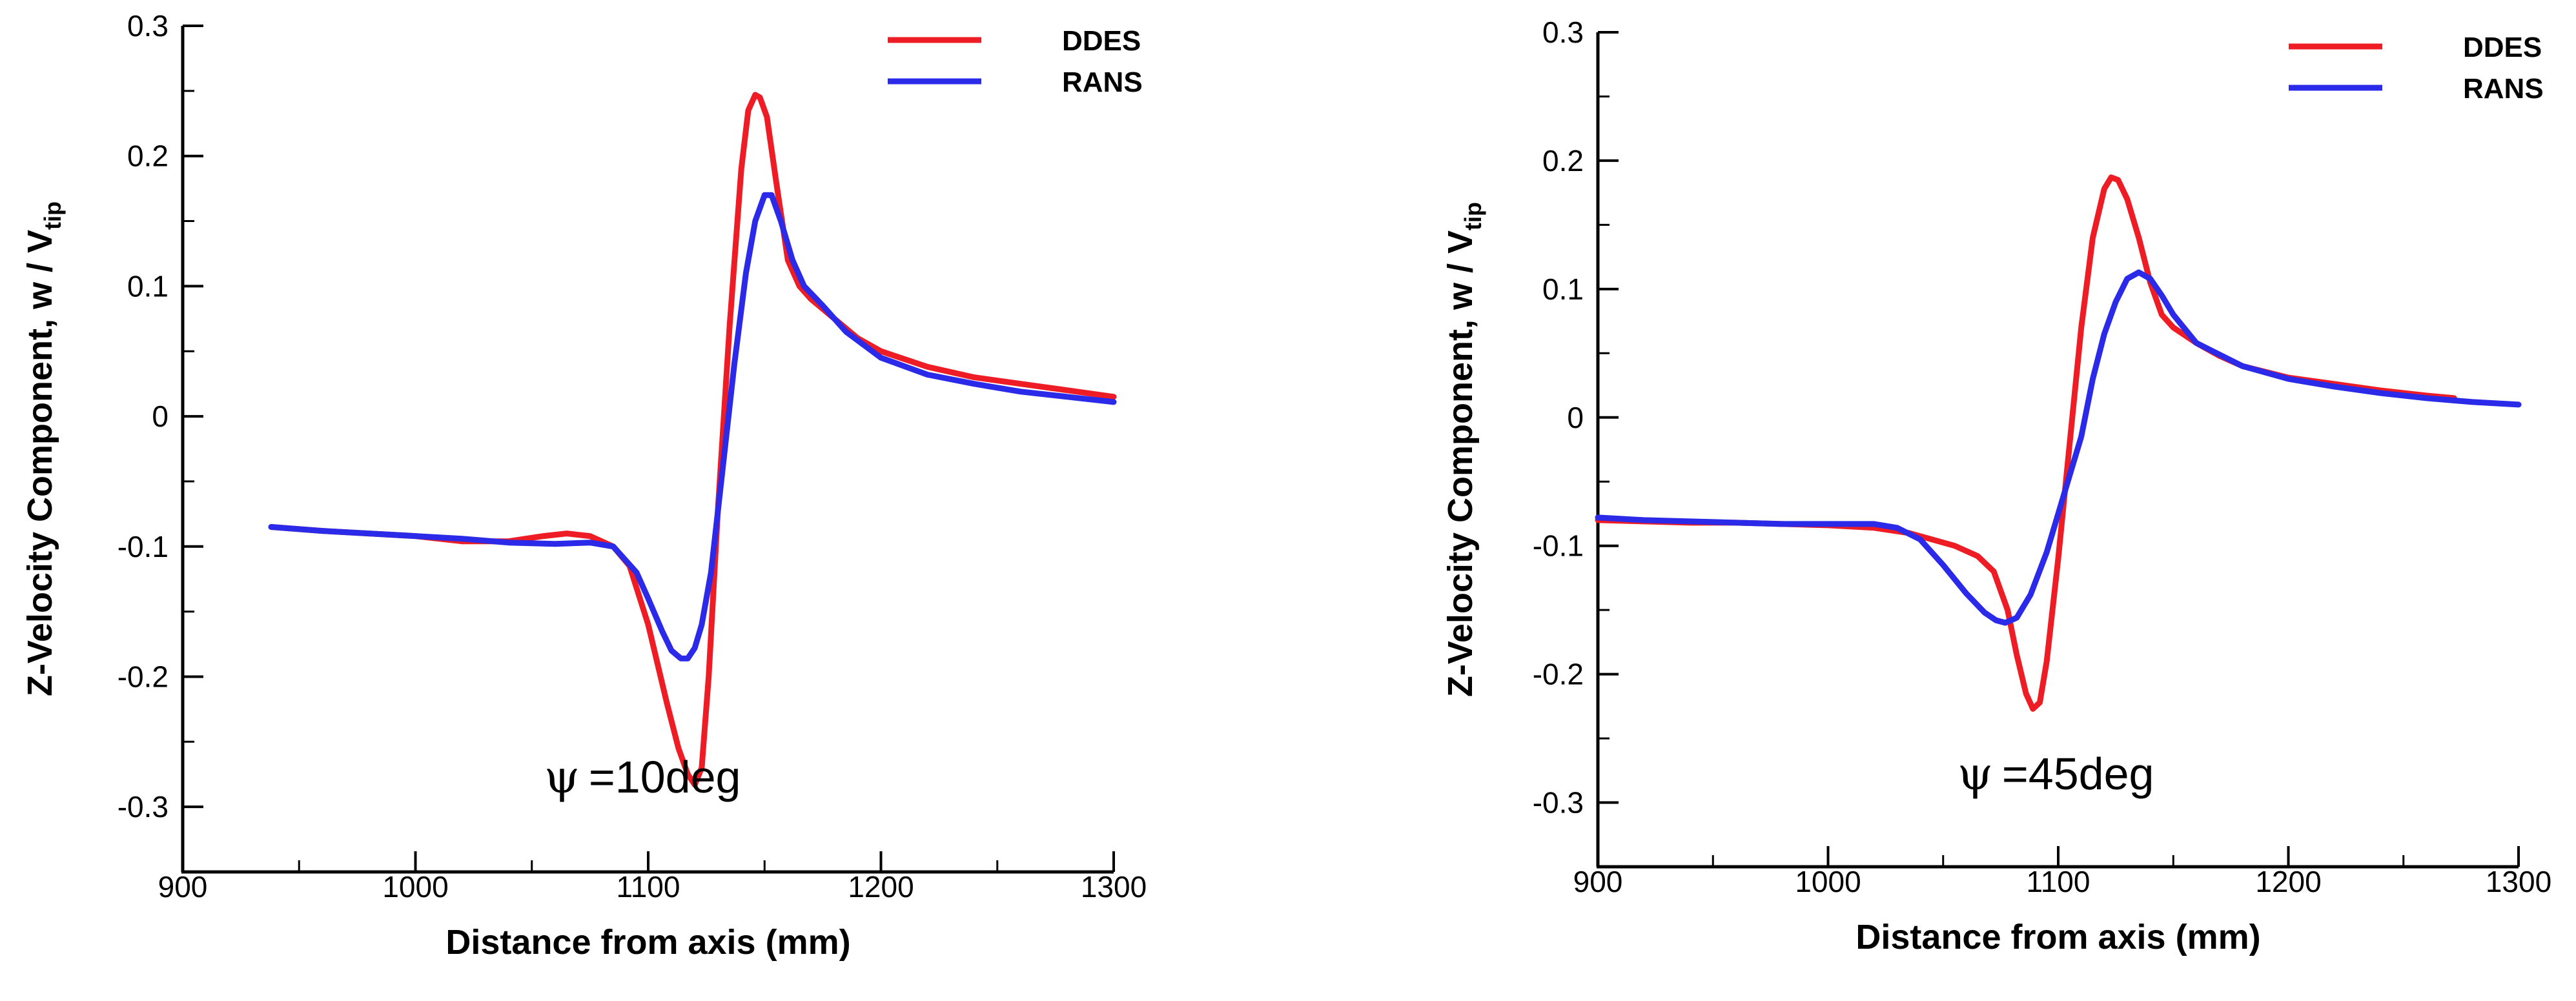  I want to click on series-line-rans, so click(2058, 448).